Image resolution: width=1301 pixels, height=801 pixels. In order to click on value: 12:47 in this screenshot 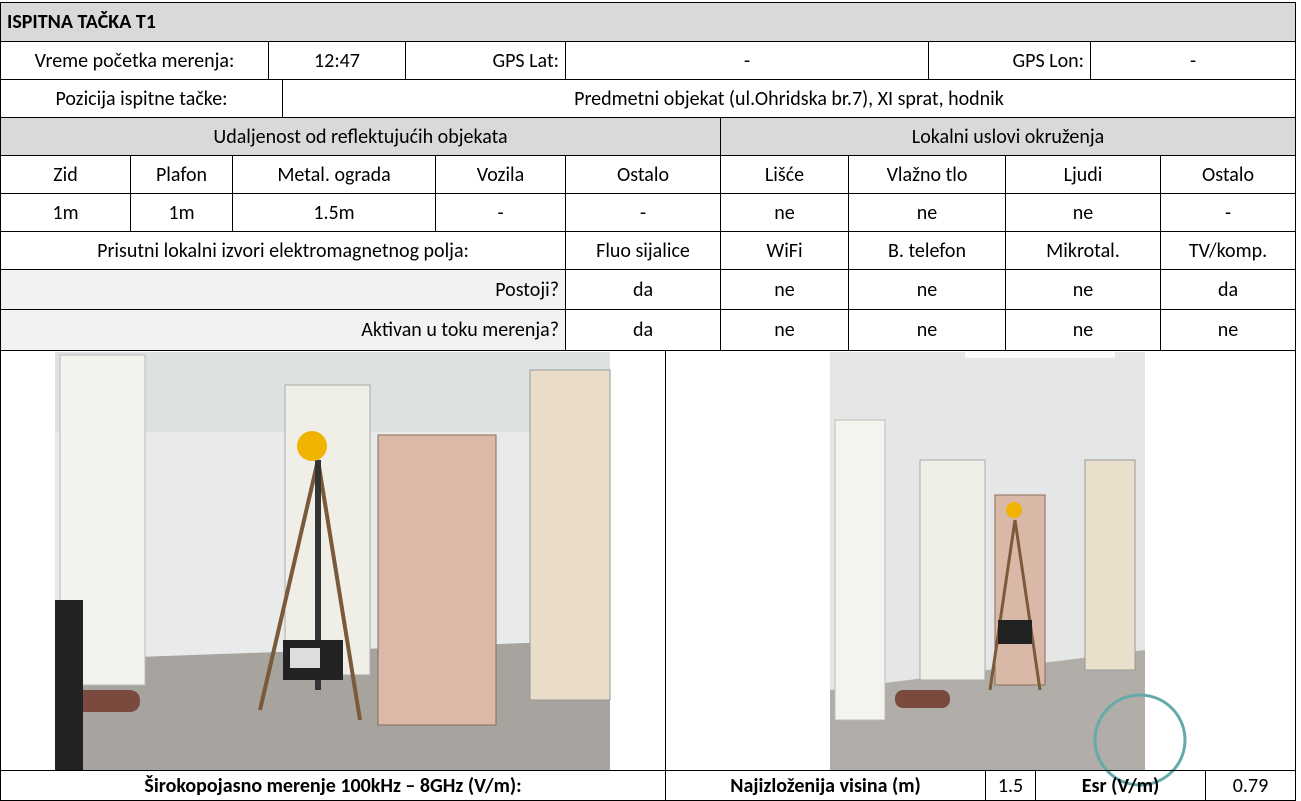, I will do `click(337, 60)`.